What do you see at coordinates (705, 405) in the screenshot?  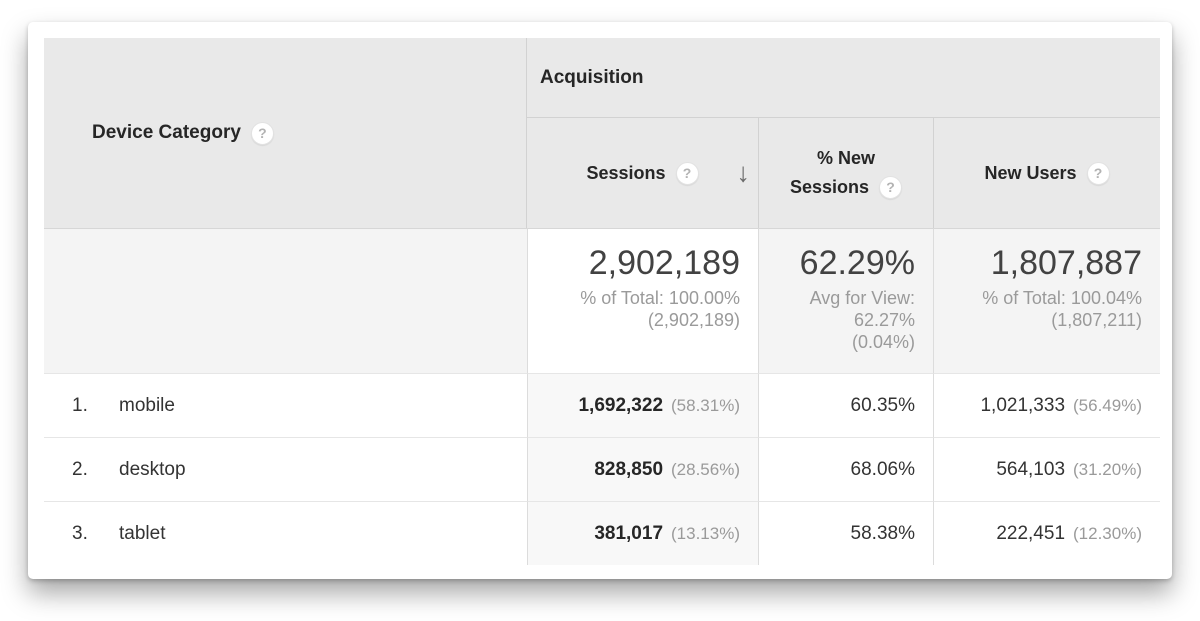 I see `sessions-percent: (58.31%)` at bounding box center [705, 405].